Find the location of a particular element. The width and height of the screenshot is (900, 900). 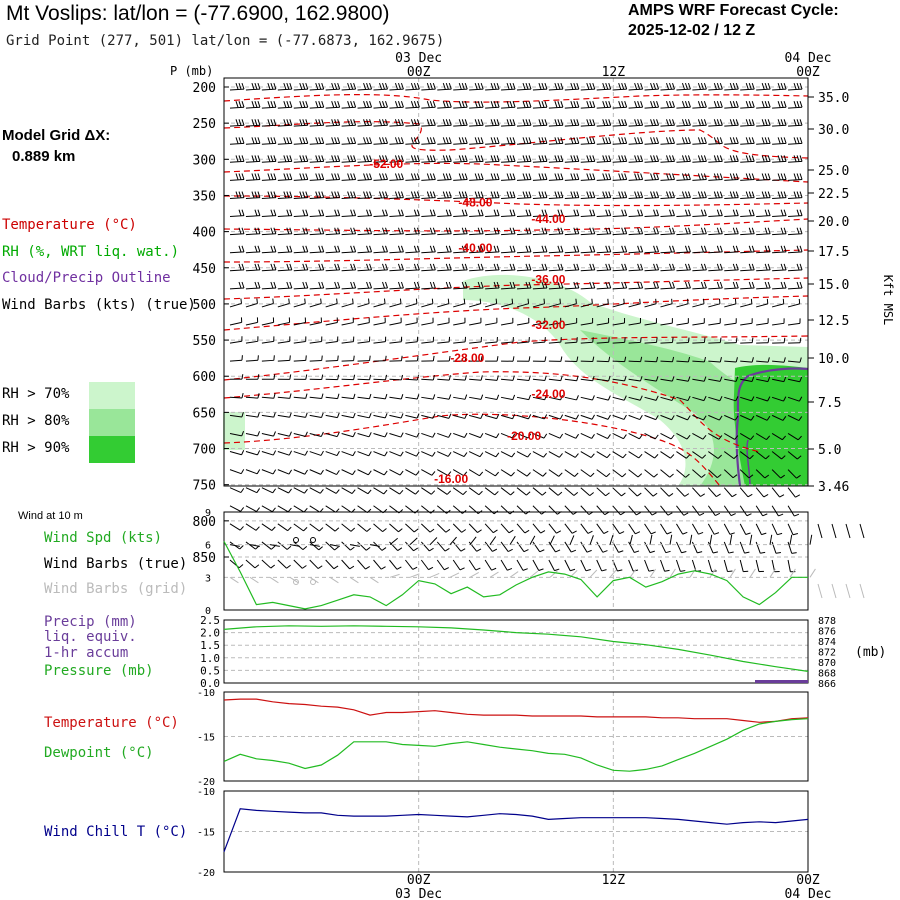

label-dewpoint: Dewpoint (°C) is located at coordinates (99, 753).